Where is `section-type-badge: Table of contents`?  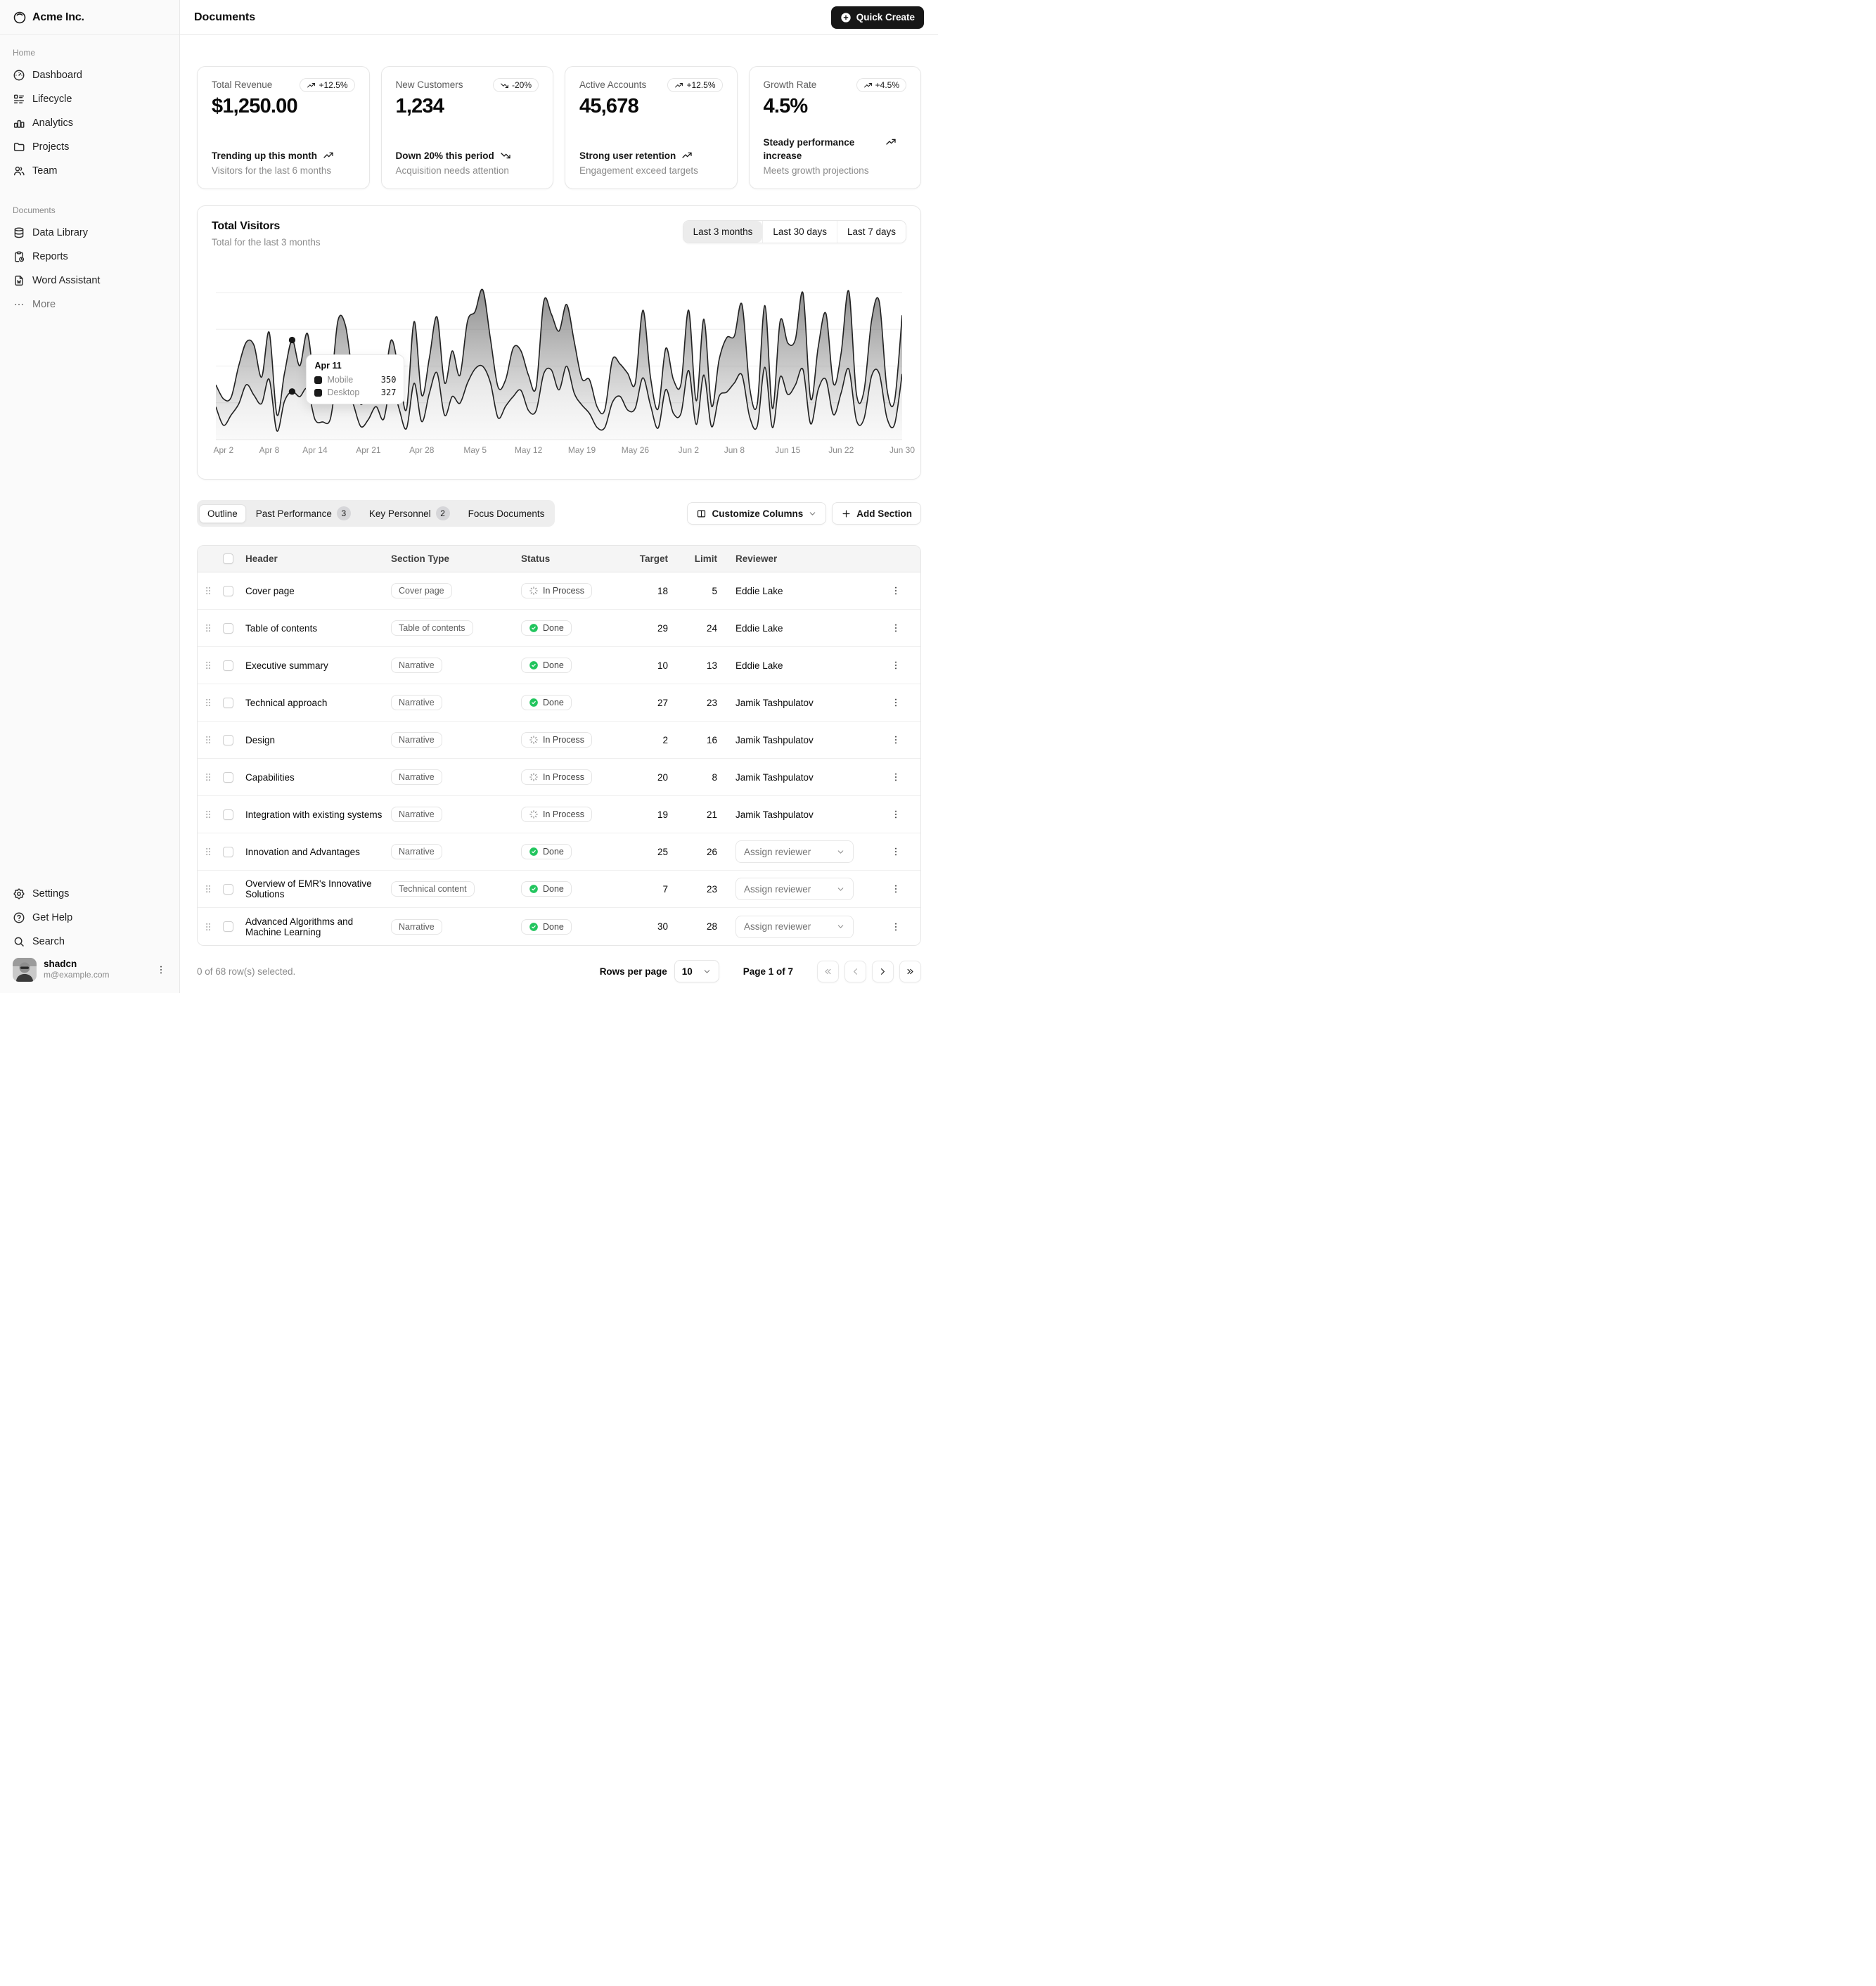
section-type-badge: Table of contents is located at coordinates (432, 628).